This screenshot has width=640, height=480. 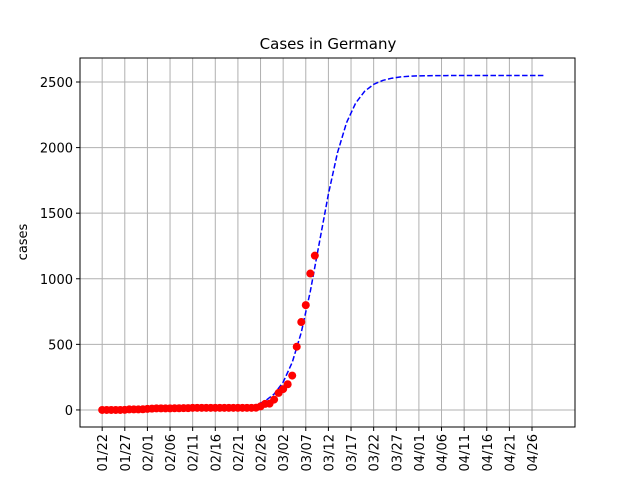 I want to click on y-tick-label: 0, so click(x=69, y=411).